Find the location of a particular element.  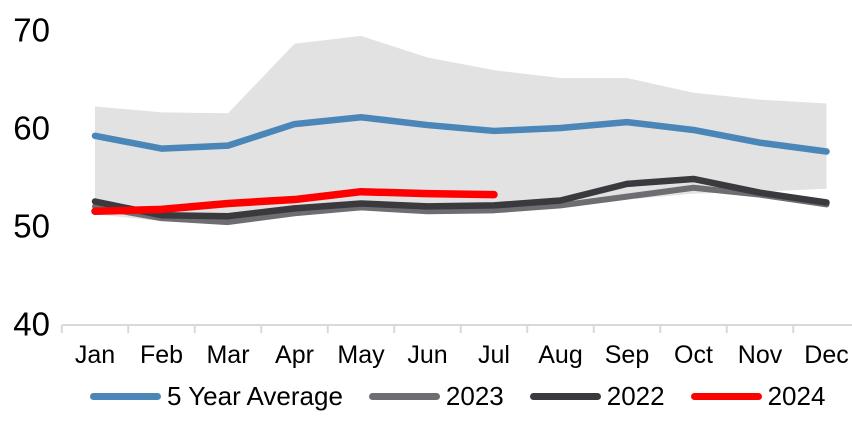

series-line-2022 is located at coordinates (460, 197).